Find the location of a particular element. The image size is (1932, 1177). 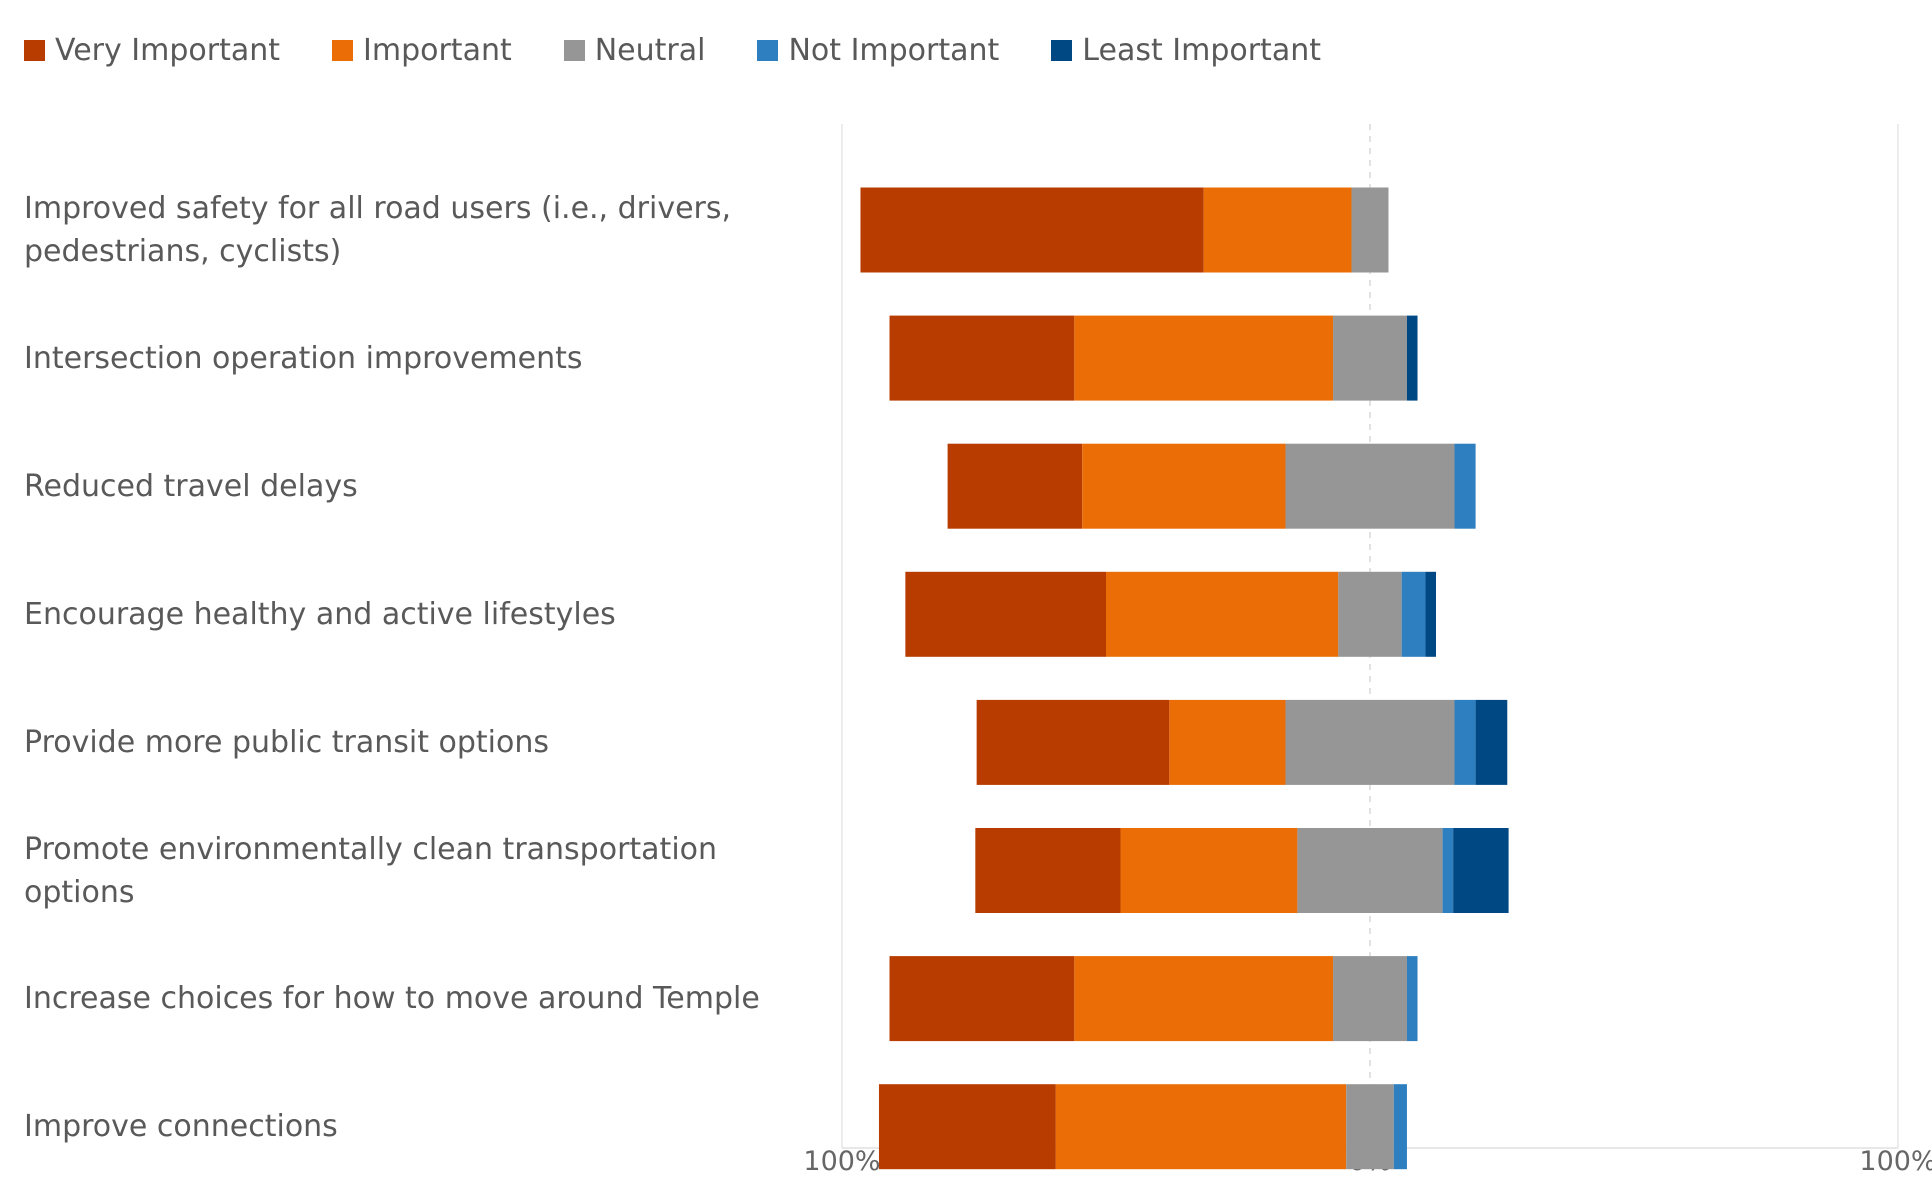

legend-label: Neutral is located at coordinates (650, 50).